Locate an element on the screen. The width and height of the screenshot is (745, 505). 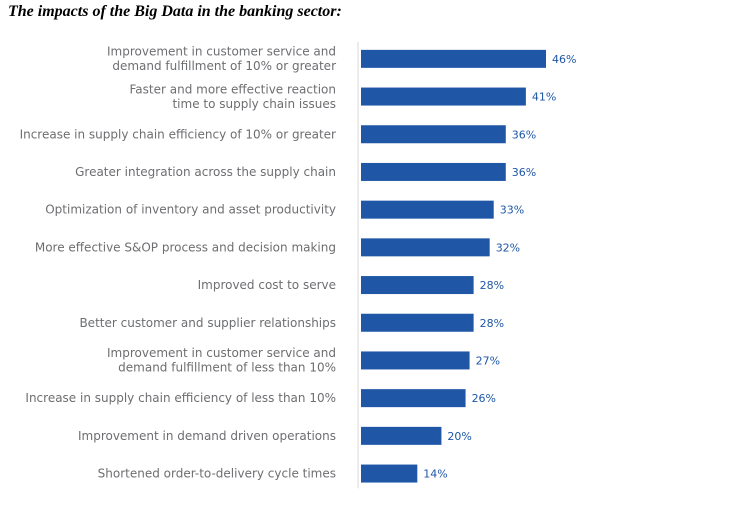
category-label-line: Faster and more effective reaction is located at coordinates (233, 89).